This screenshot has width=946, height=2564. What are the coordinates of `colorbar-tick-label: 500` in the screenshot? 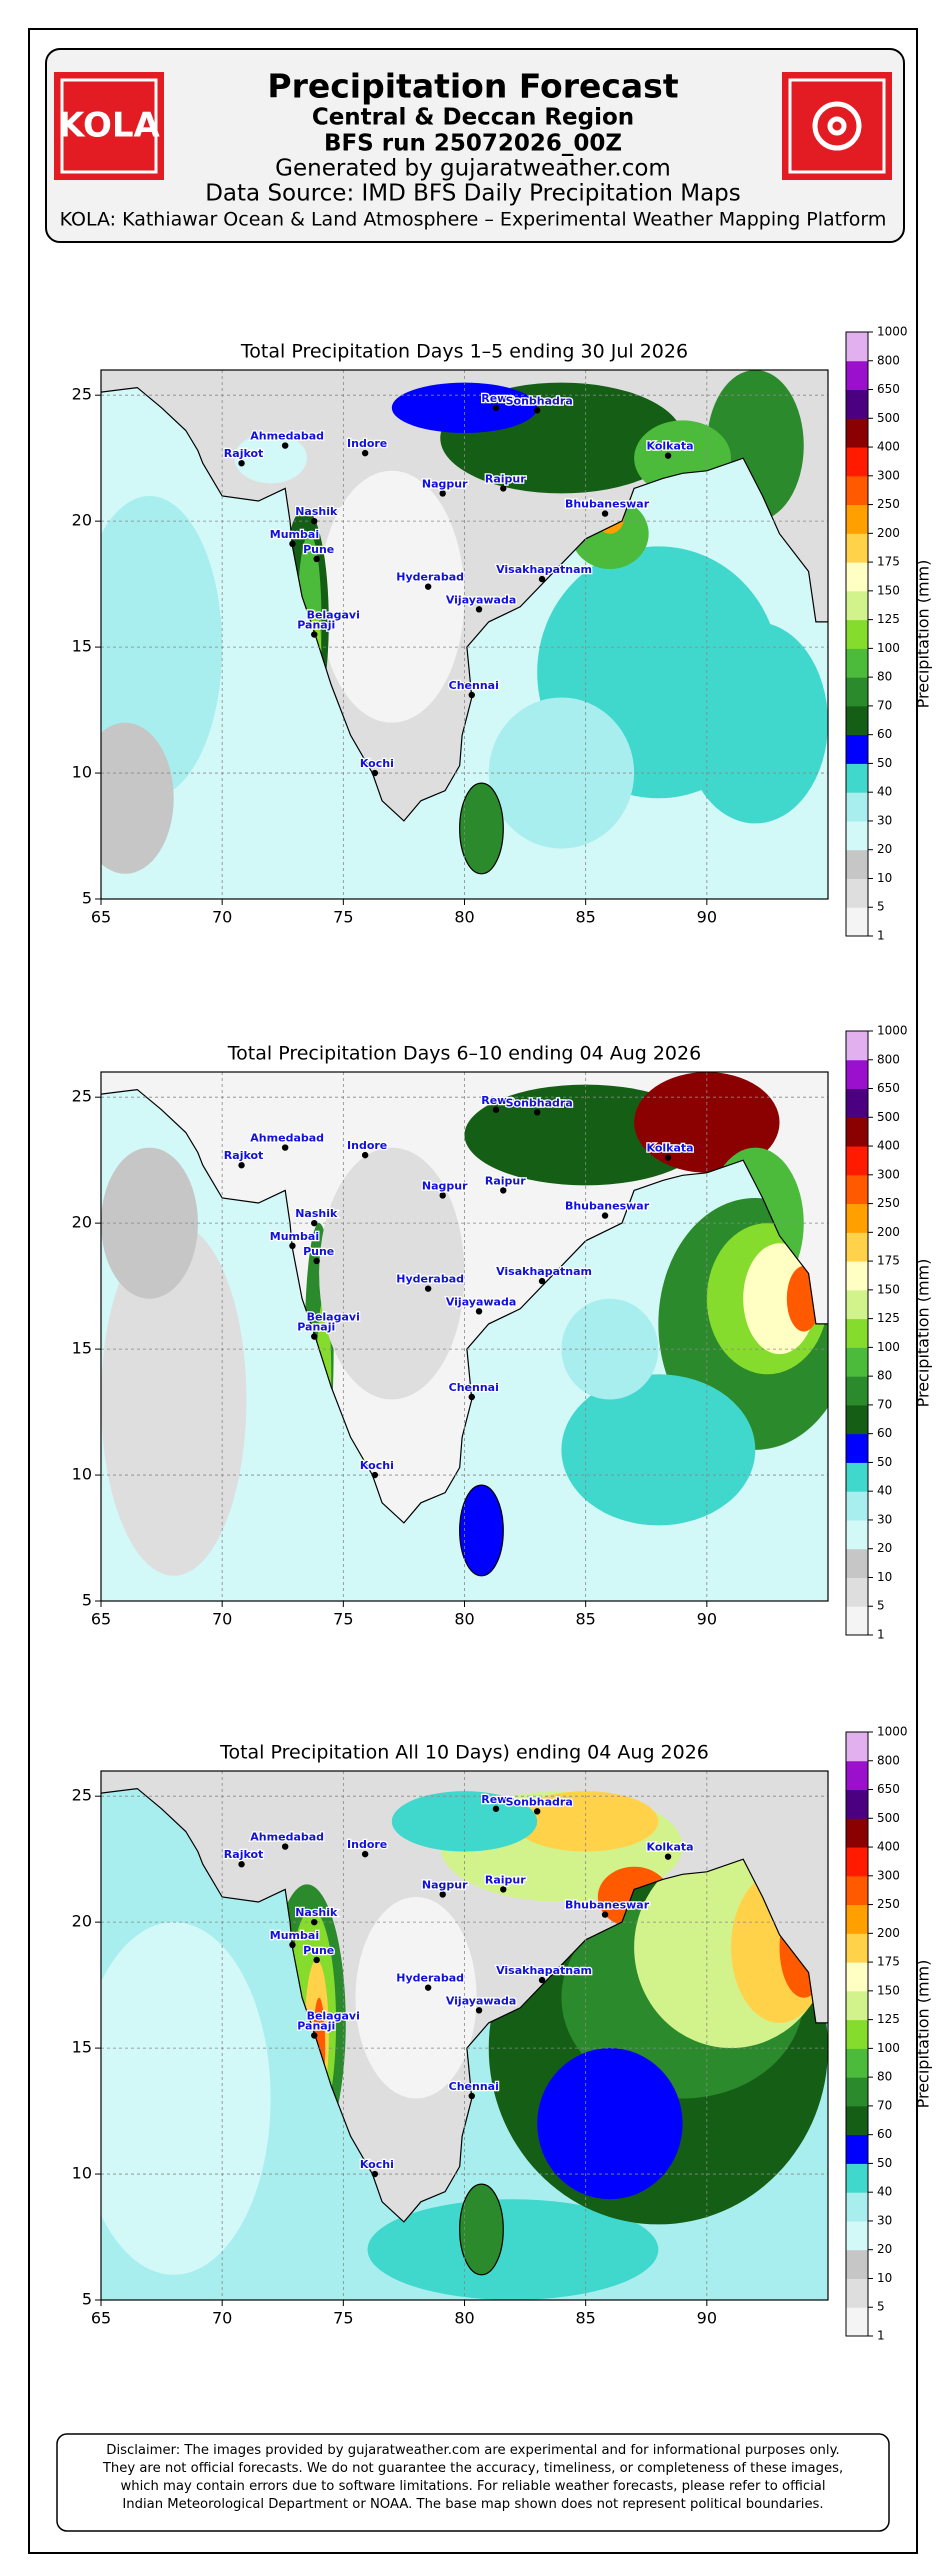 It's located at (888, 1818).